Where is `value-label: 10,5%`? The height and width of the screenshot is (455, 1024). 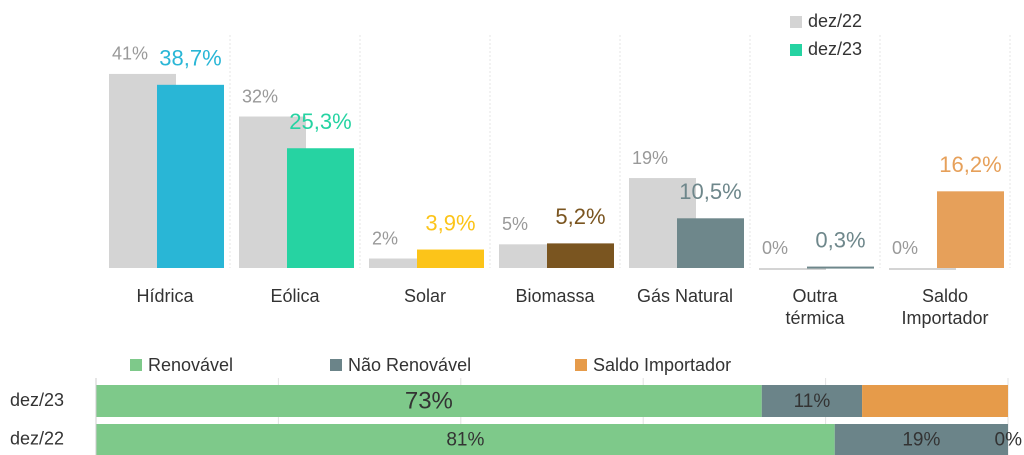 value-label: 10,5% is located at coordinates (710, 191).